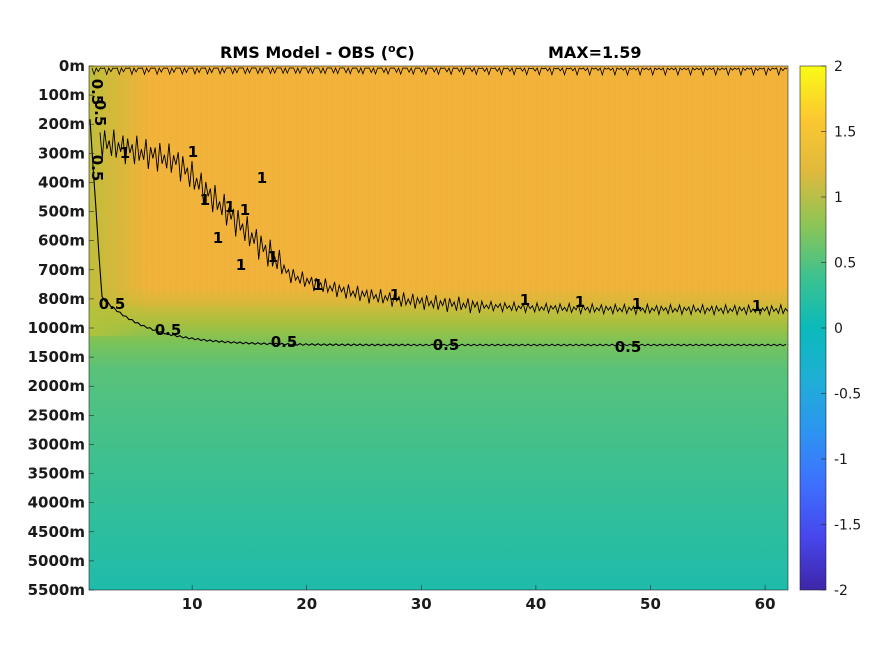 This screenshot has height=656, width=875. Describe the element at coordinates (535, 604) in the screenshot. I see `x-tick-label: 40` at that location.